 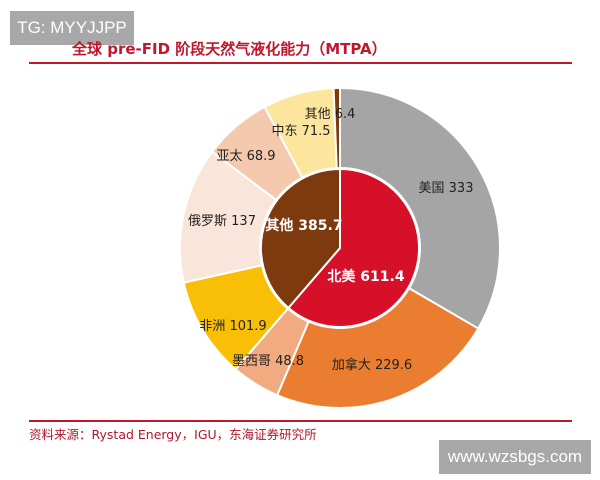 I want to click on outer-label: 墨西哥 48.8, so click(x=268, y=361).